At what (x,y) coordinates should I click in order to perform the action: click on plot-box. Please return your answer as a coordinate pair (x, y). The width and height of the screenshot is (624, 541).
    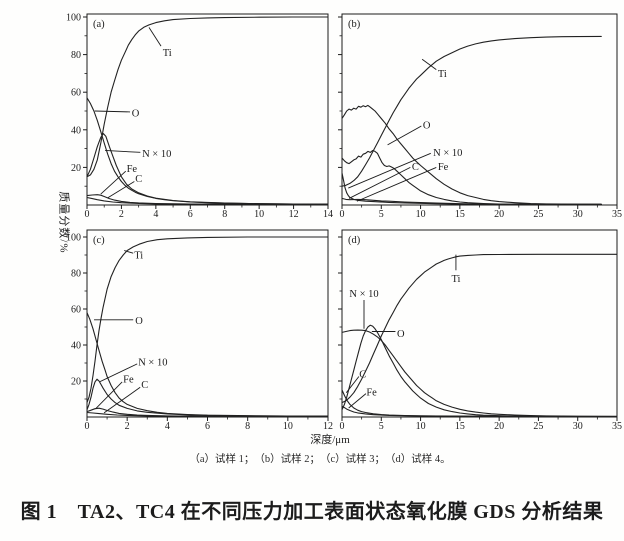
    Looking at the image, I should click on (207, 109).